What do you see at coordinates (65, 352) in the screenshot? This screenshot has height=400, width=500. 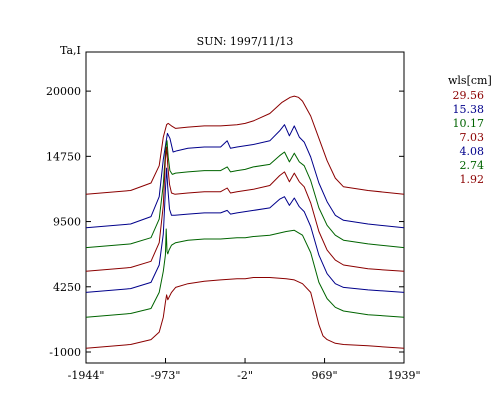 I see `y-tick-label: -1000` at bounding box center [65, 352].